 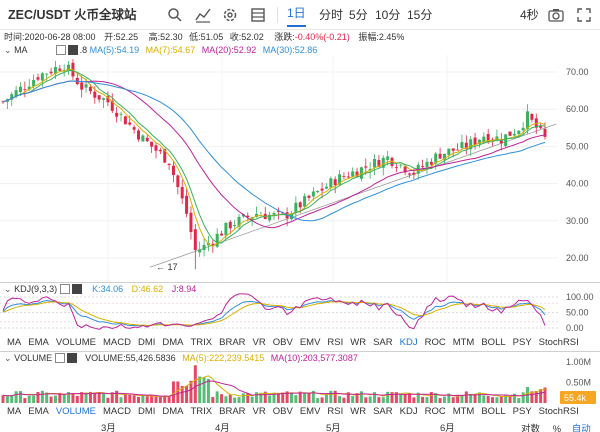 I want to click on indicator-icon, so click(x=203, y=15).